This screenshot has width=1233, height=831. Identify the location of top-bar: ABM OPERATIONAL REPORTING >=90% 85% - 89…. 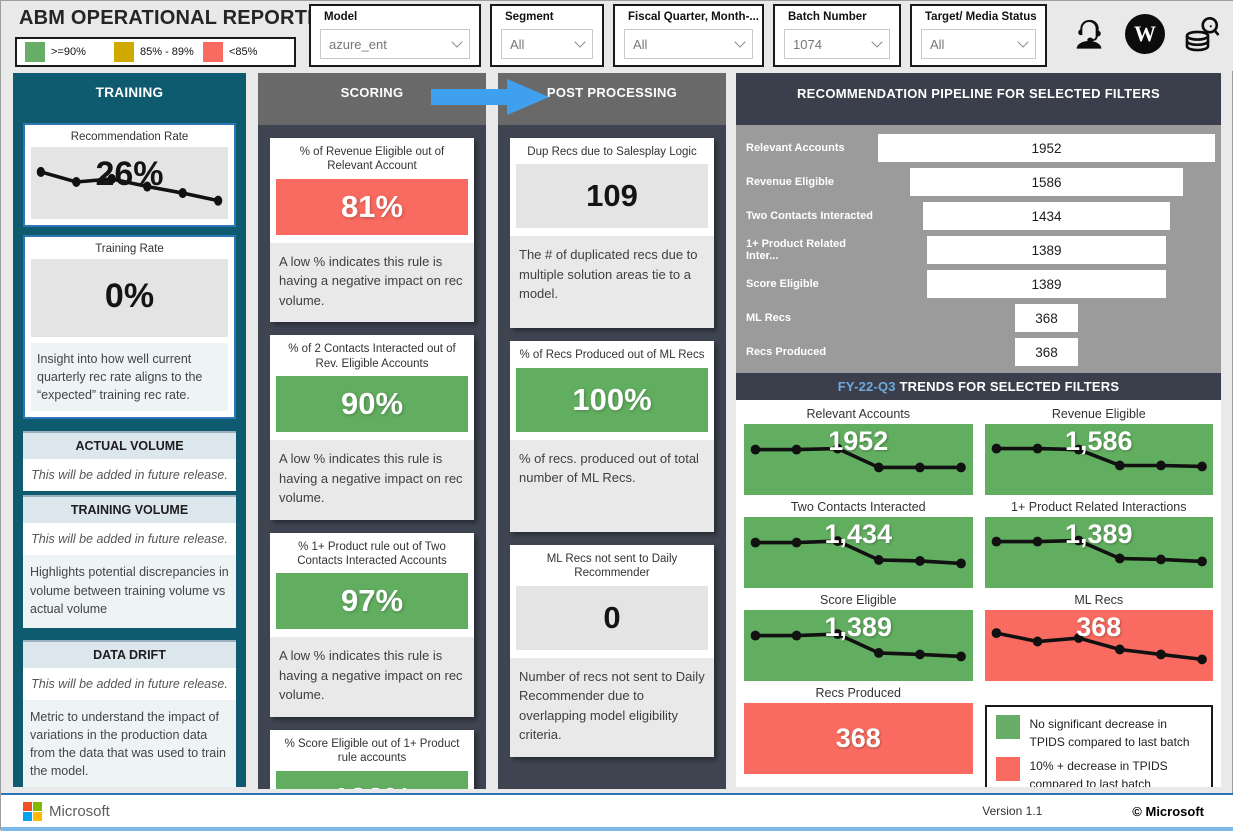
(617, 36).